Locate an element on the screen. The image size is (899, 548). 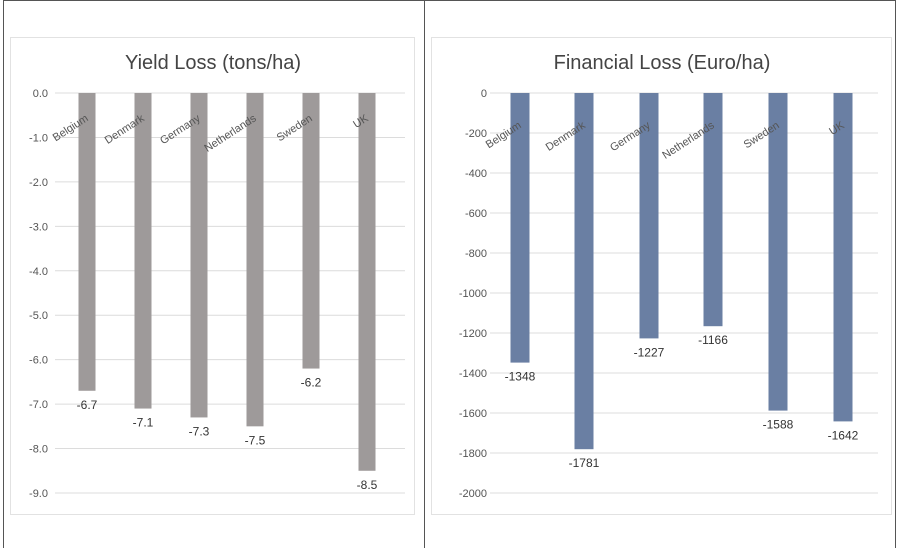
data-label: -1348 is located at coordinates (520, 377).